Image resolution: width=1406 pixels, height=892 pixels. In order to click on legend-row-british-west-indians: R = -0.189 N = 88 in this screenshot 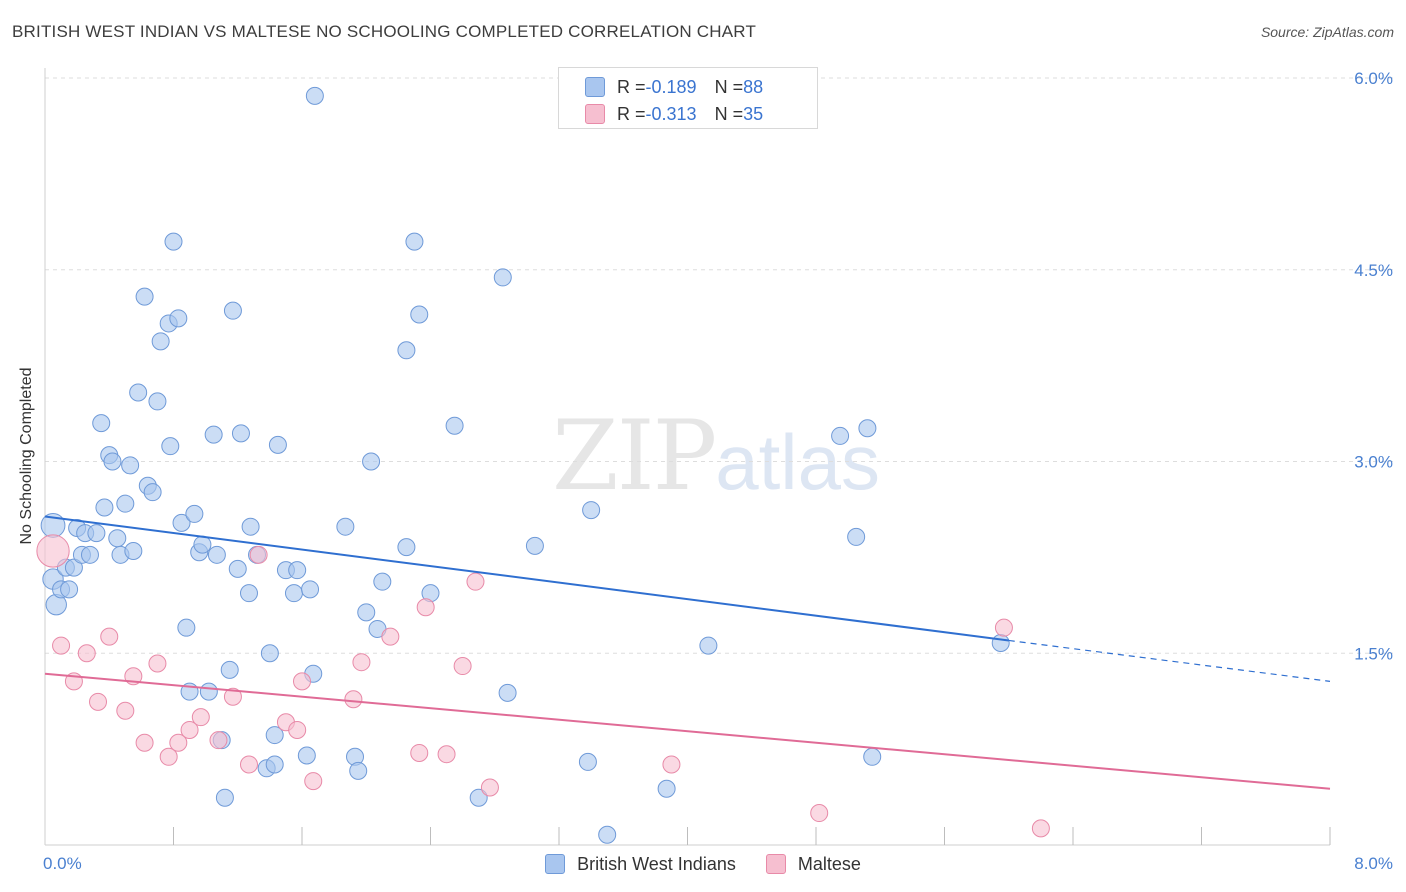, I will do `click(674, 87)`.